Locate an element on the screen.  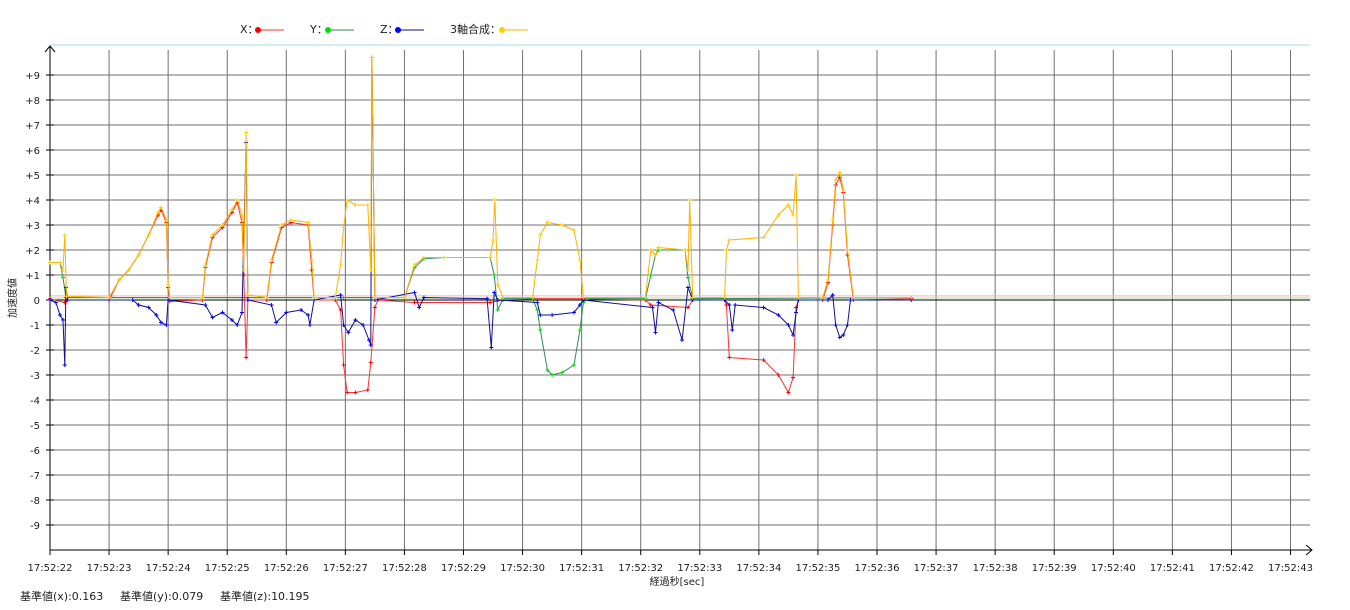
base-value-x: 基準値(x):0.163 is located at coordinates (62, 596).